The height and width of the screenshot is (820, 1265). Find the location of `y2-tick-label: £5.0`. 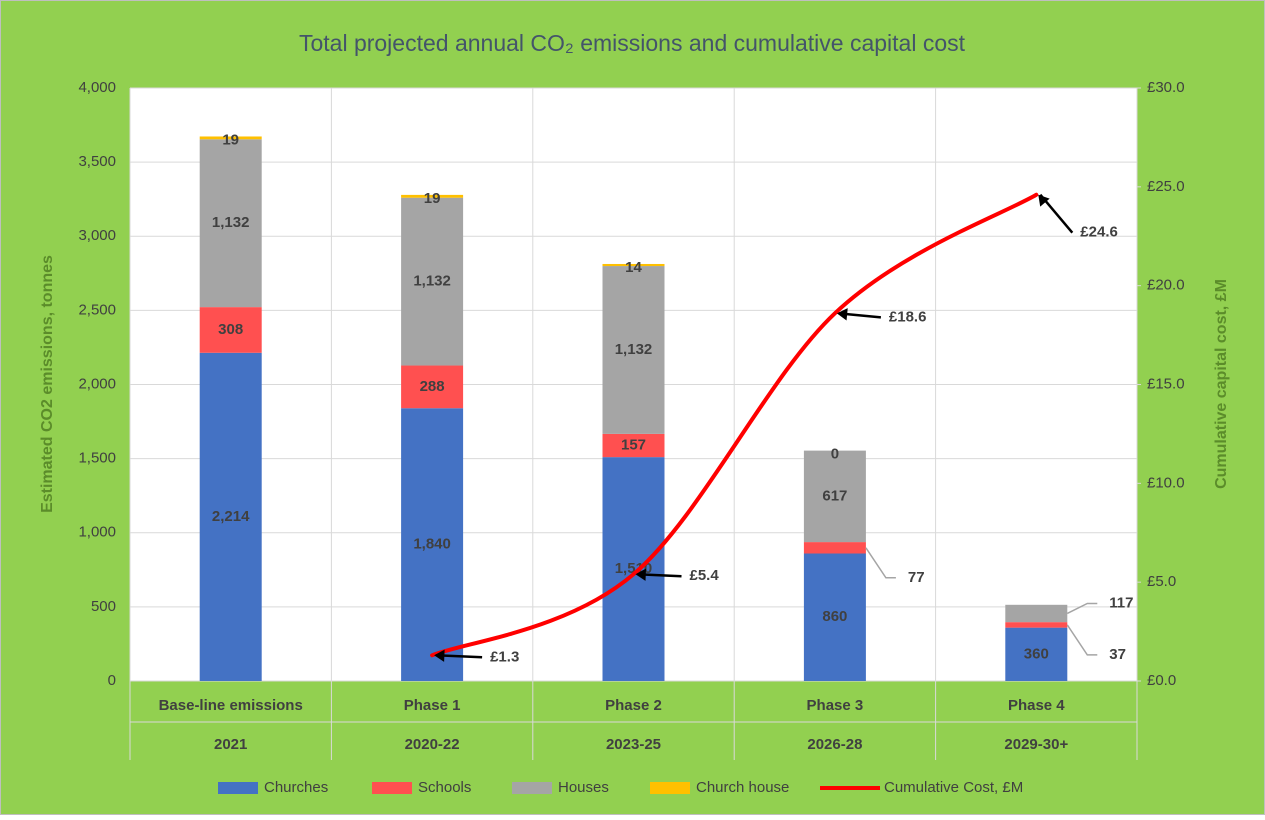

y2-tick-label: £5.0 is located at coordinates (1161, 581).